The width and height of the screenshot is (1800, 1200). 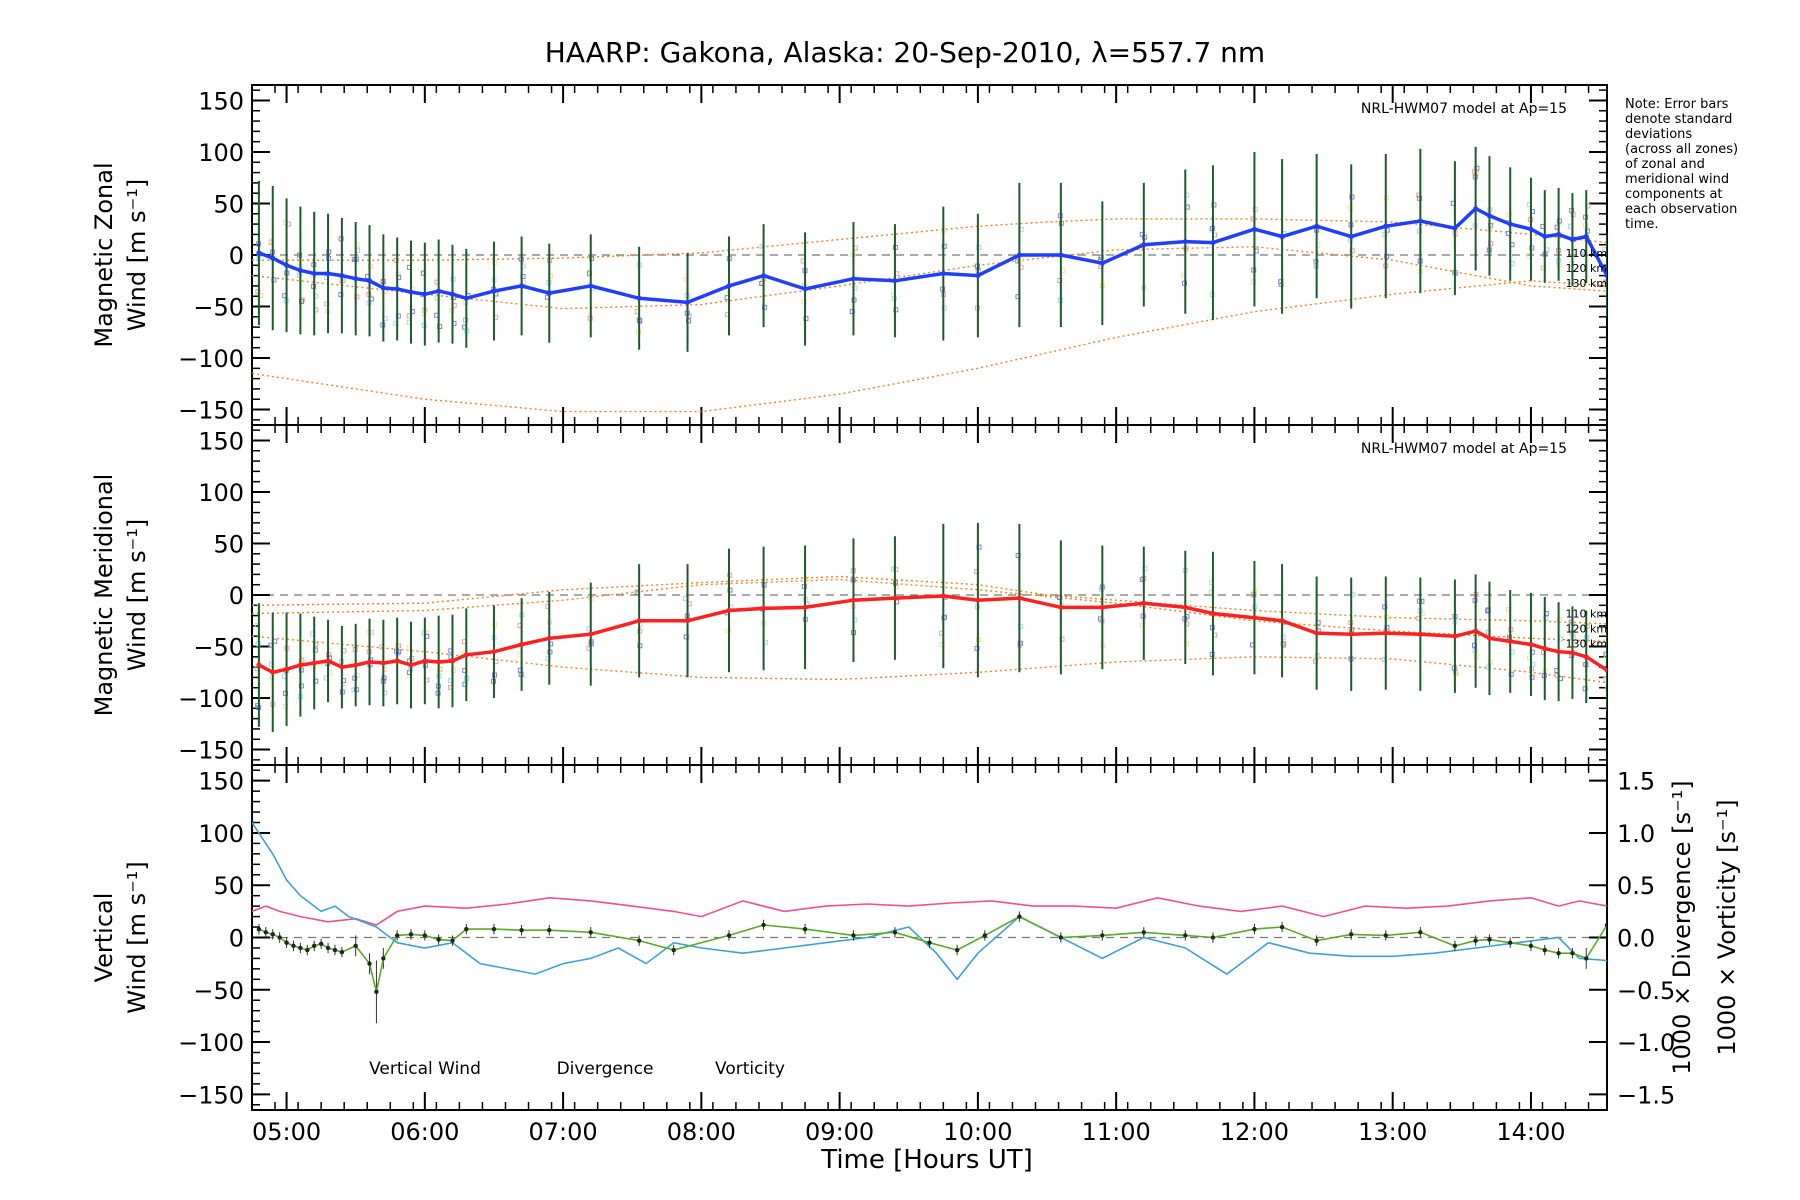 What do you see at coordinates (926, 1160) in the screenshot?
I see `x-axis-label: Time [Hours UT]` at bounding box center [926, 1160].